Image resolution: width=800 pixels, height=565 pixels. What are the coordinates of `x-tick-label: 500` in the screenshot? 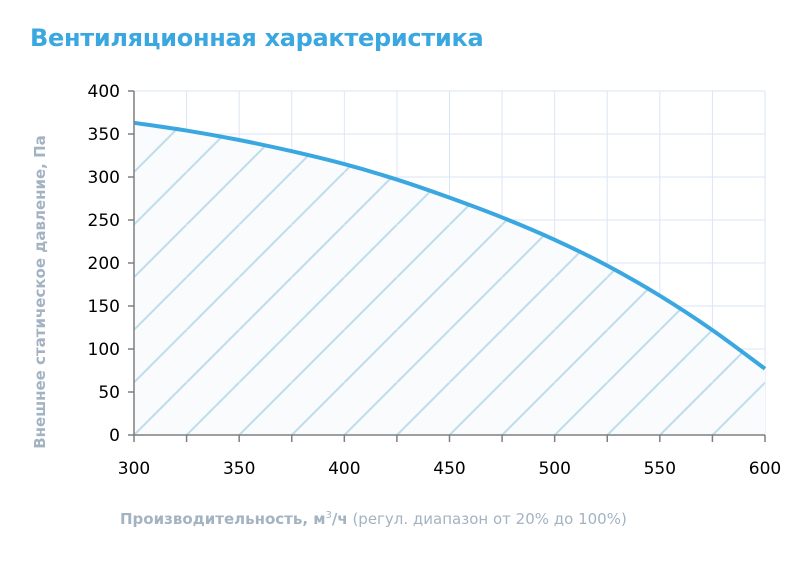 It's located at (554, 469).